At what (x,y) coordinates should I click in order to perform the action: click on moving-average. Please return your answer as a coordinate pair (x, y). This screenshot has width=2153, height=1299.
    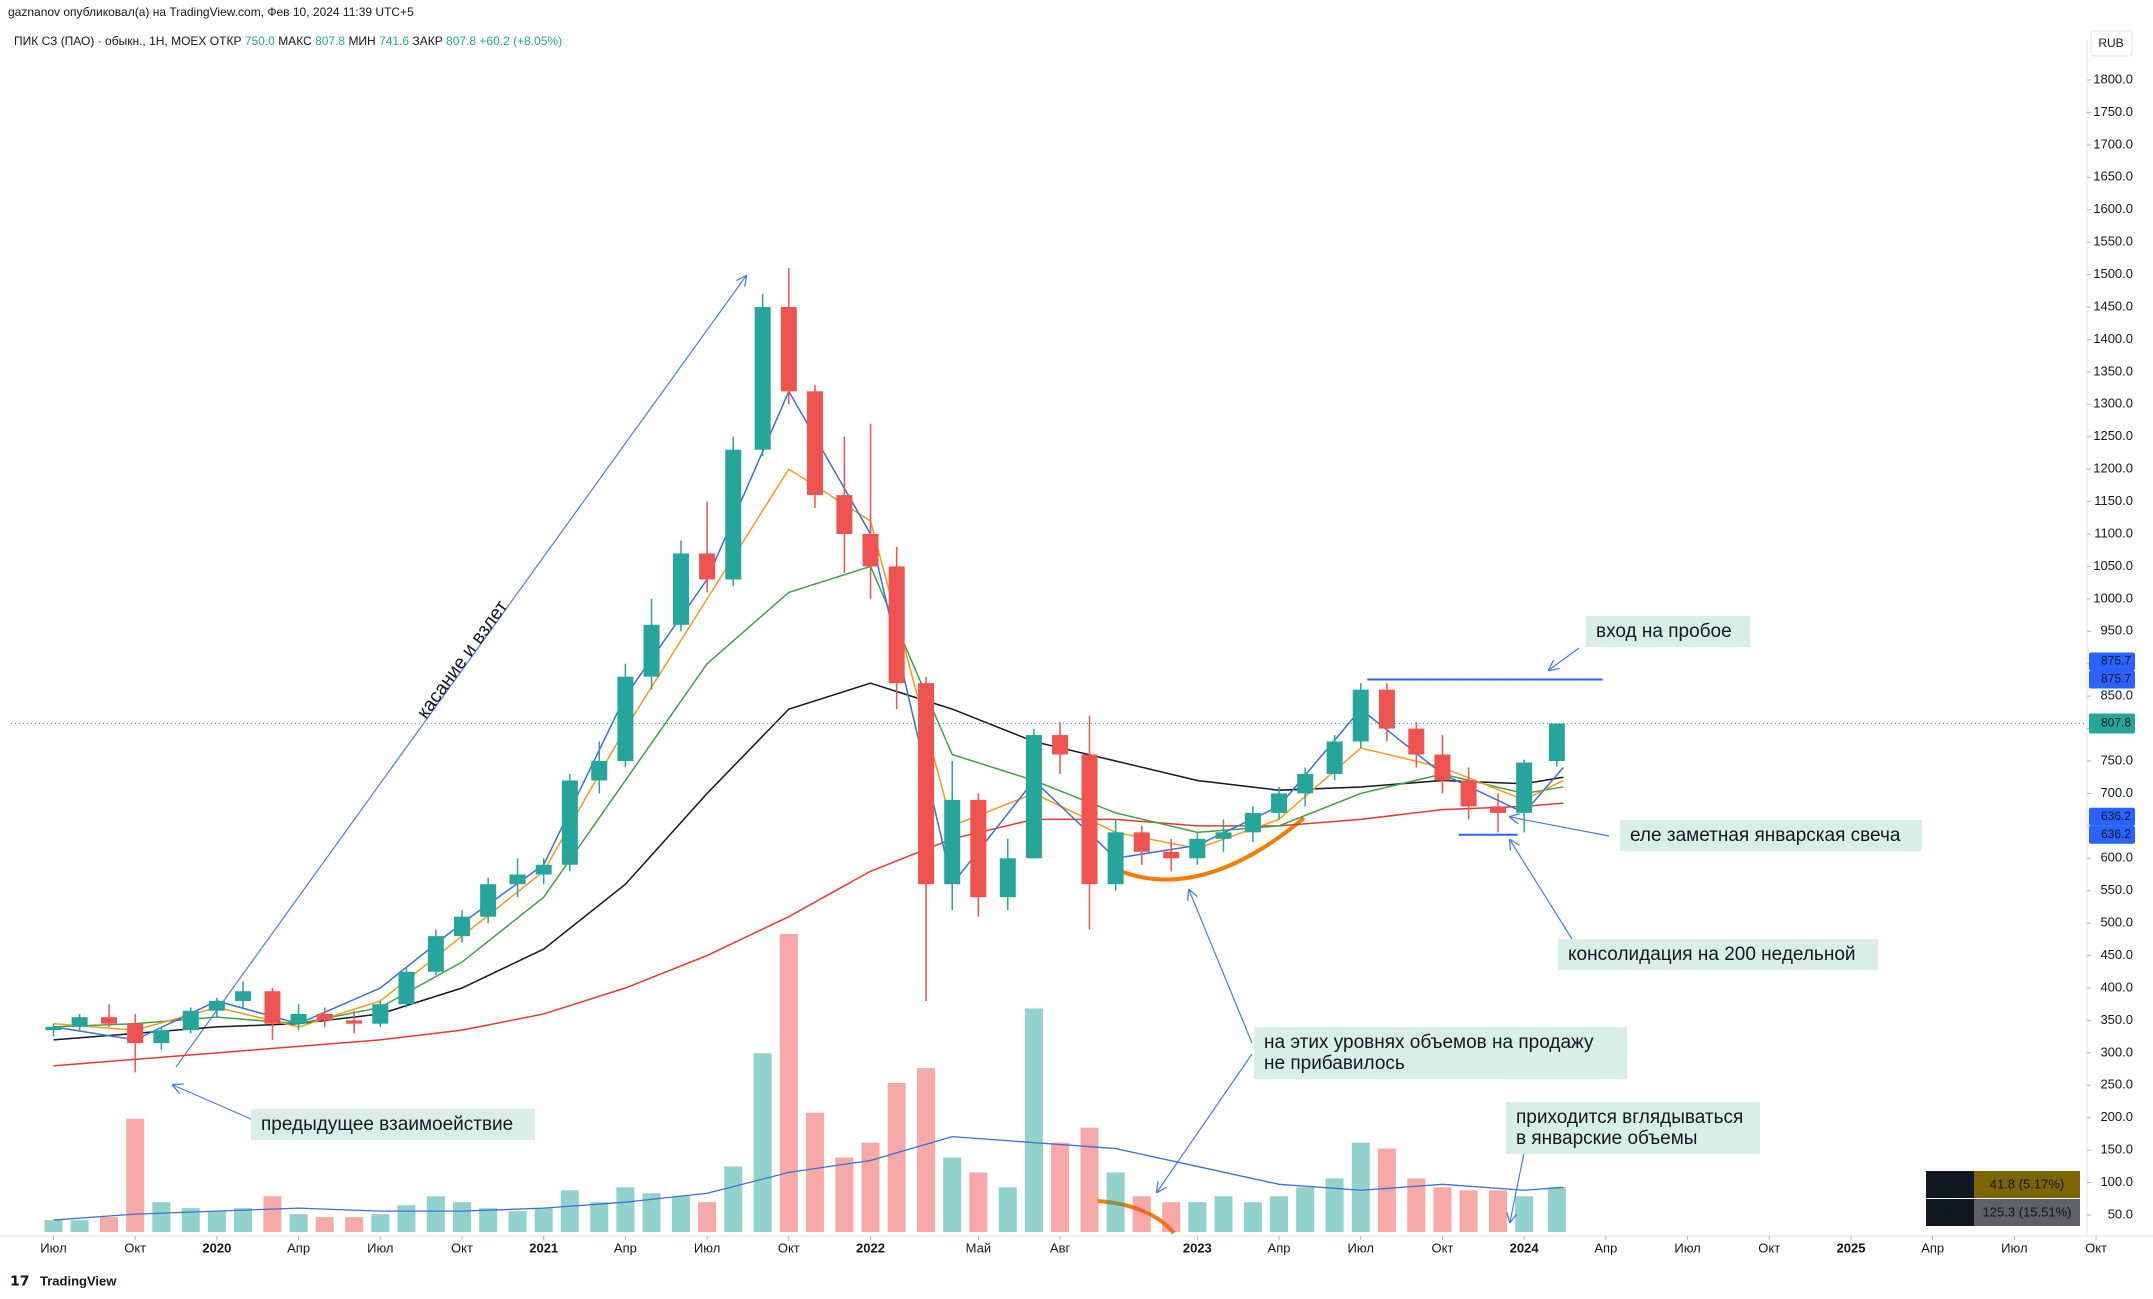
    Looking at the image, I should click on (808, 934).